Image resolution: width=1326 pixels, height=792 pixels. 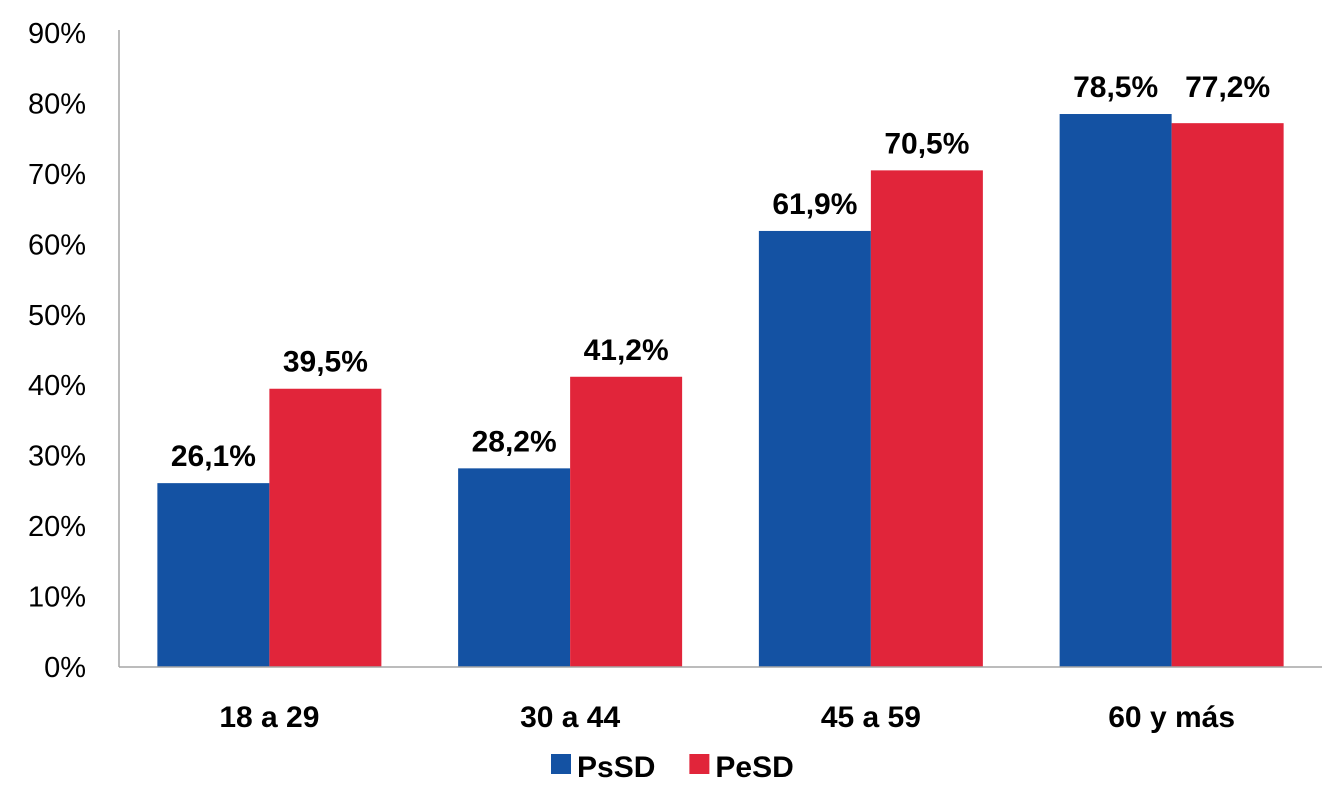 What do you see at coordinates (1115, 87) in the screenshot?
I see `data-label: 78,5%` at bounding box center [1115, 87].